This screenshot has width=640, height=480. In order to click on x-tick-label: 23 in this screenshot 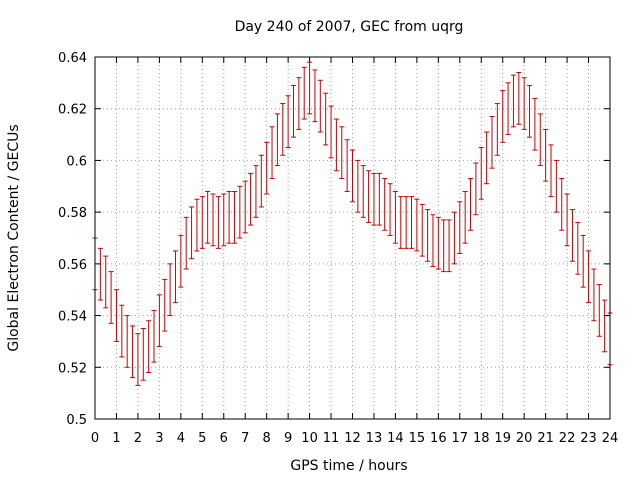, I will do `click(588, 438)`.